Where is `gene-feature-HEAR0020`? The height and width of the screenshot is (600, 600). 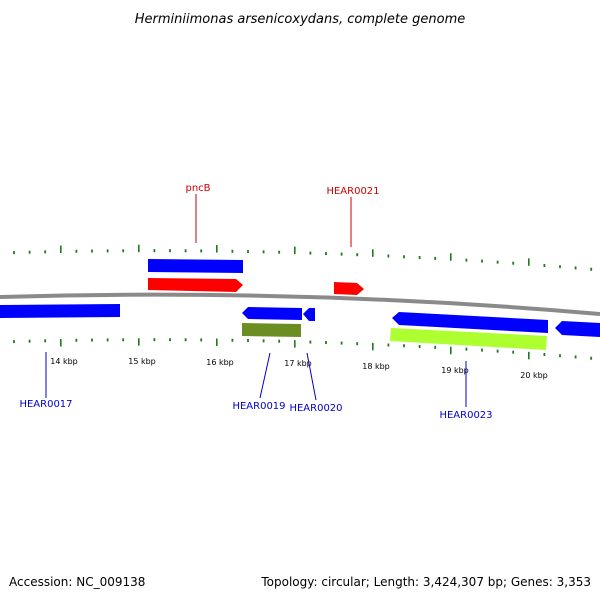
gene-feature-HEAR0020 is located at coordinates (309, 314).